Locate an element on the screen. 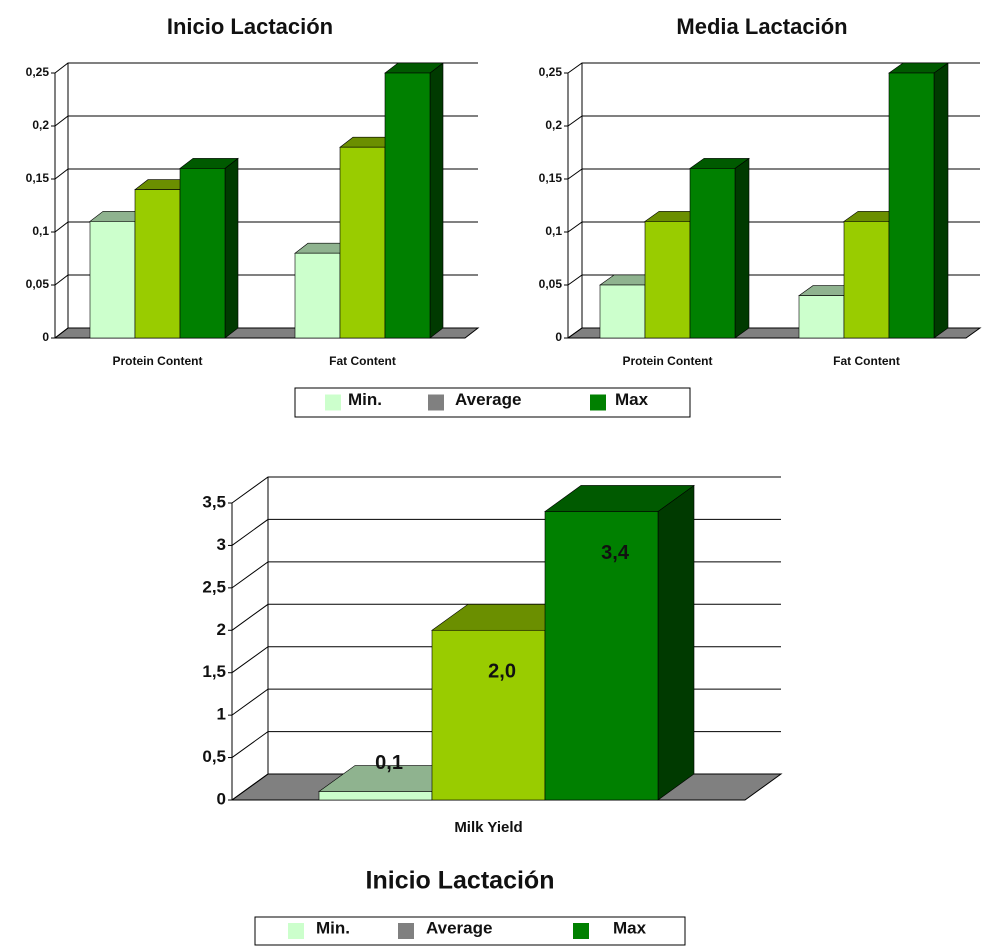  value-label: 2,0 is located at coordinates (502, 672).